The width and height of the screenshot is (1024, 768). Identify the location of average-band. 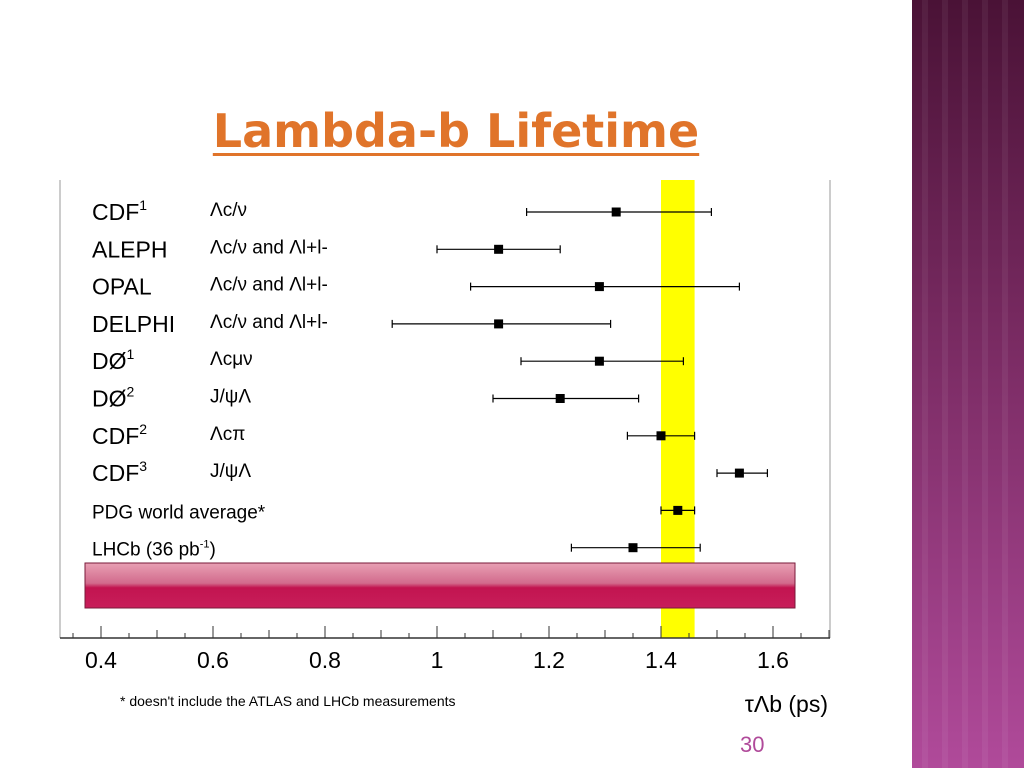
(678, 409).